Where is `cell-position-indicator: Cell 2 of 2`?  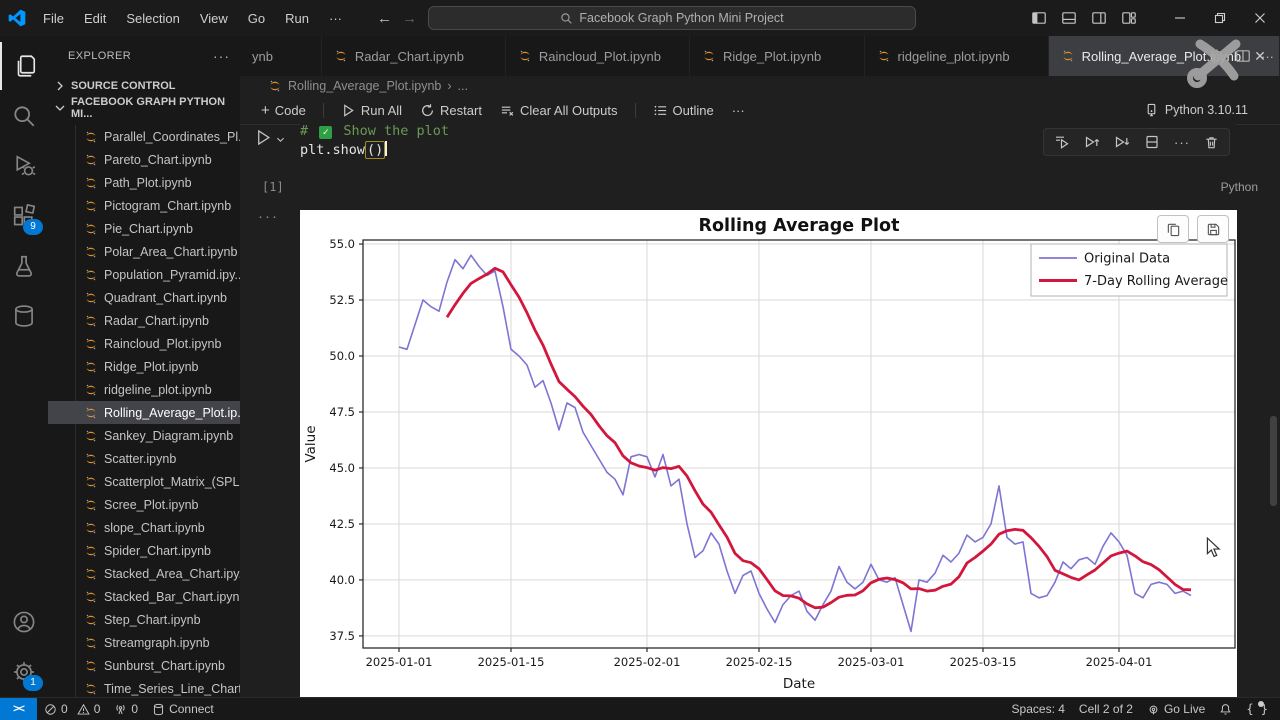 cell-position-indicator: Cell 2 of 2 is located at coordinates (1105, 709).